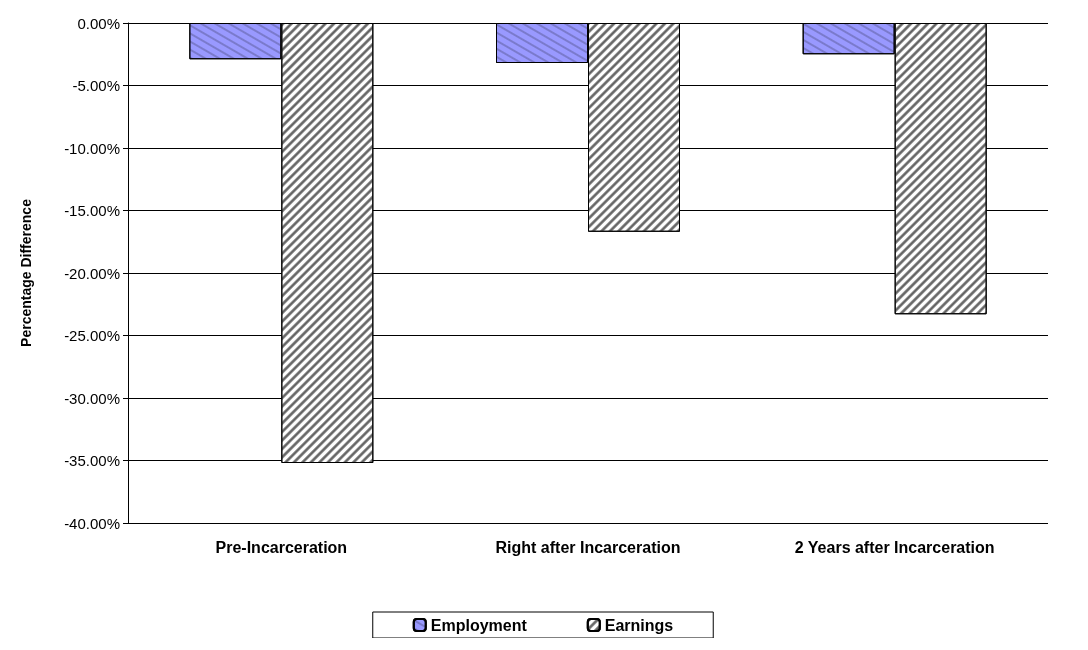 Image resolution: width=1088 pixels, height=650 pixels. I want to click on y-tick-label: -25.00%, so click(92, 335).